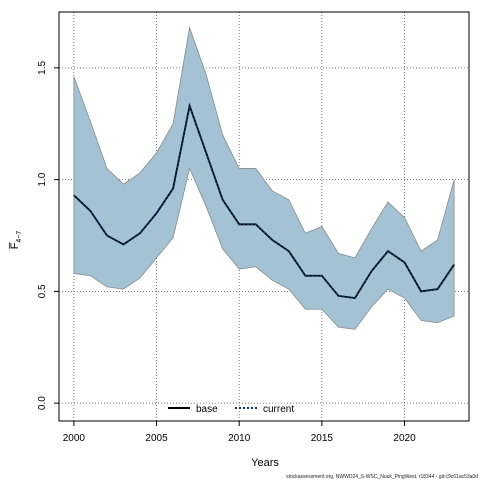  What do you see at coordinates (42, 179) in the screenshot?
I see `y-tick-label: 1.0` at bounding box center [42, 179].